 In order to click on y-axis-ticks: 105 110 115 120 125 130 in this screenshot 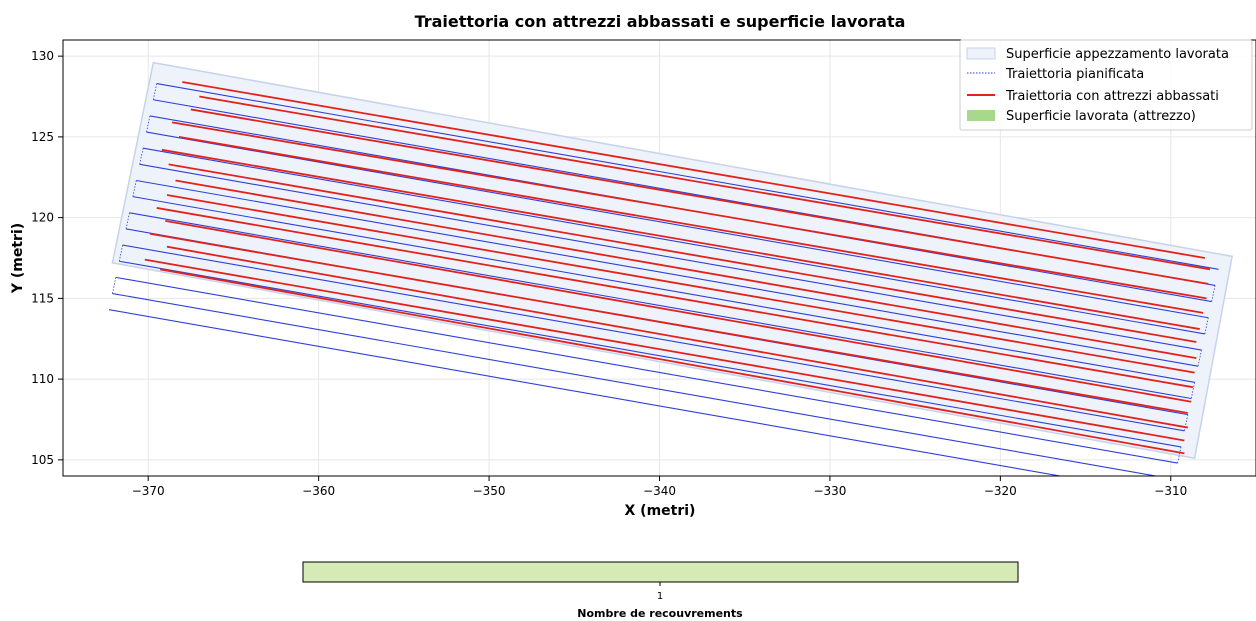, I will do `click(47, 258)`.